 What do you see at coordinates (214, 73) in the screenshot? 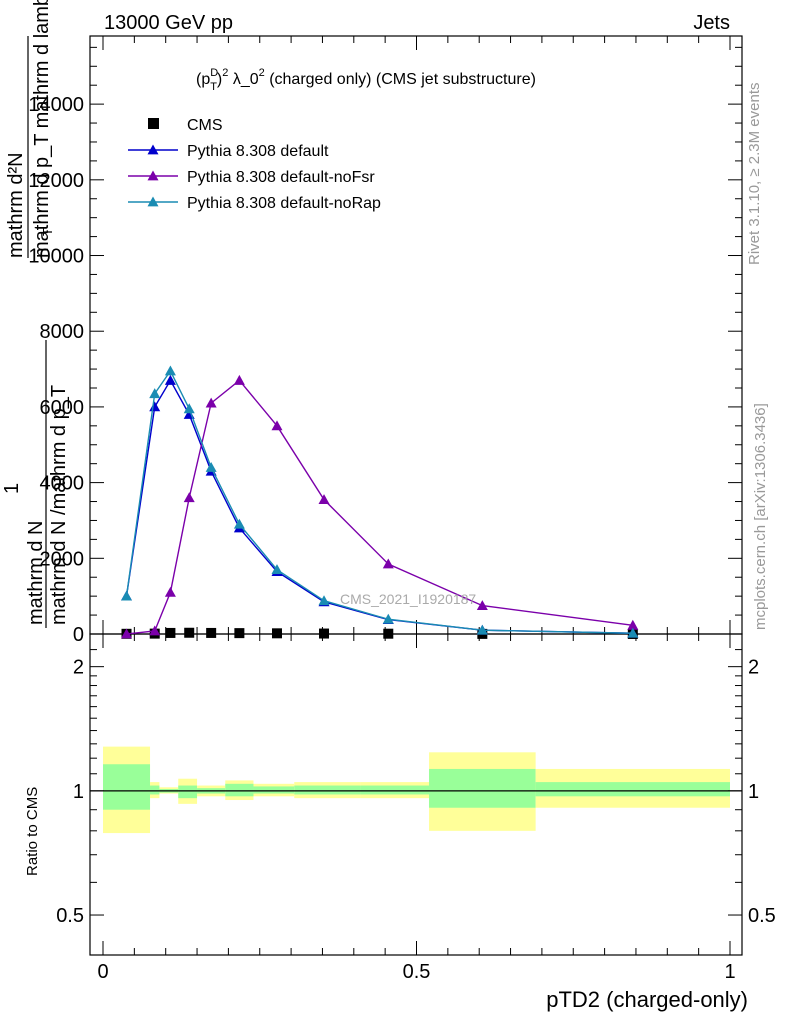
I see `title-sup-d: D` at bounding box center [214, 73].